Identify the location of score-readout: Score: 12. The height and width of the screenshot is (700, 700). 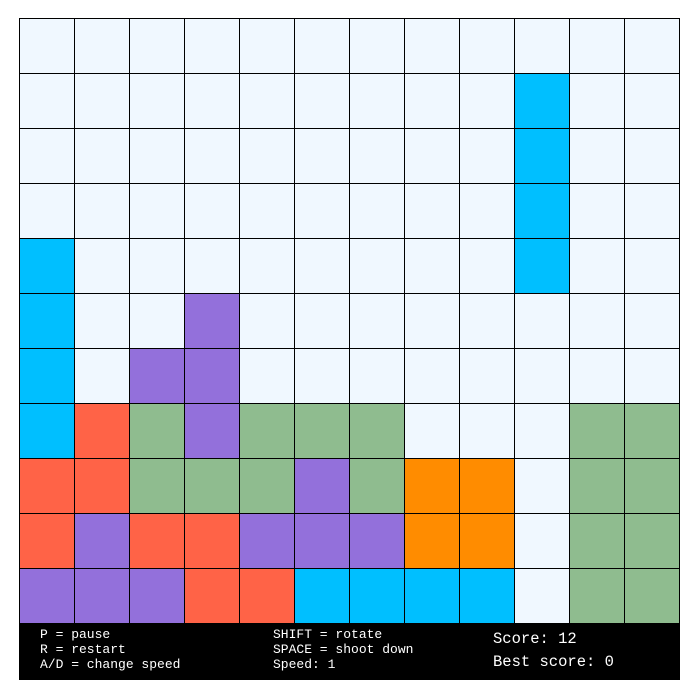
(535, 639).